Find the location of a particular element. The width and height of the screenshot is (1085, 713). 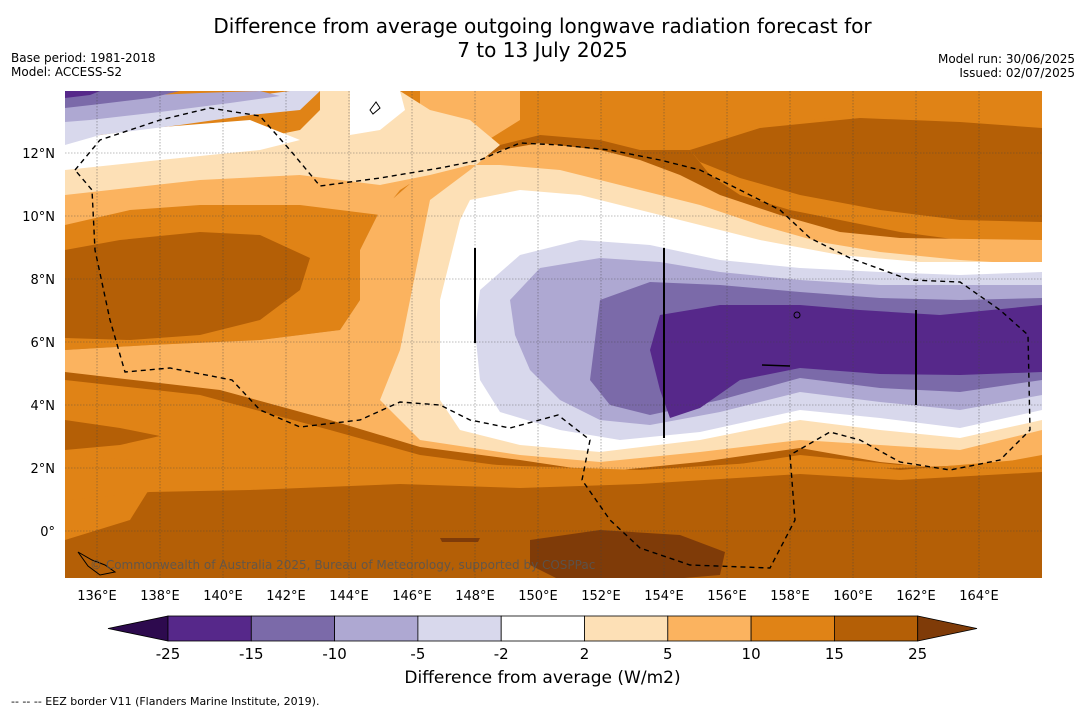

lat-label: 2°N is located at coordinates (43, 469).